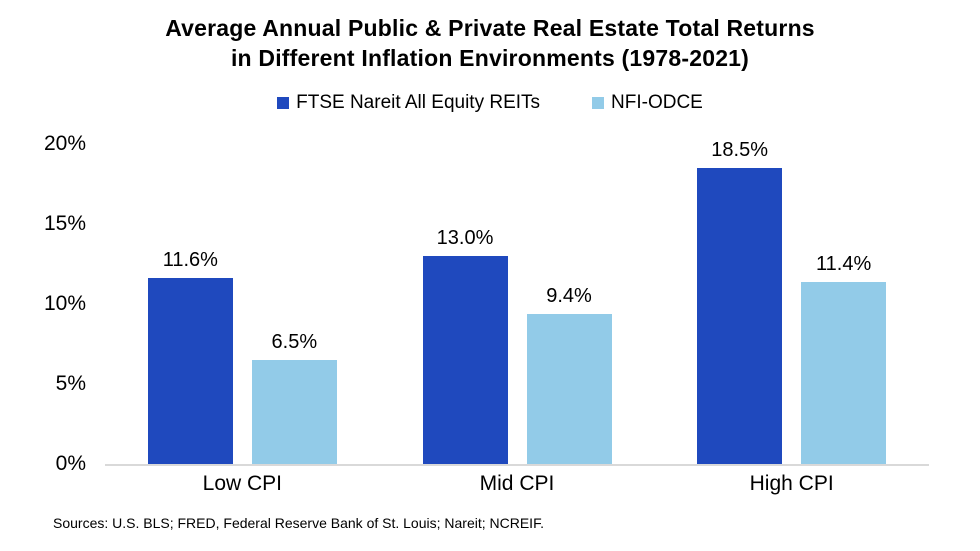  What do you see at coordinates (569, 388) in the screenshot?
I see `bar-nfi-odce-mid-cpi` at bounding box center [569, 388].